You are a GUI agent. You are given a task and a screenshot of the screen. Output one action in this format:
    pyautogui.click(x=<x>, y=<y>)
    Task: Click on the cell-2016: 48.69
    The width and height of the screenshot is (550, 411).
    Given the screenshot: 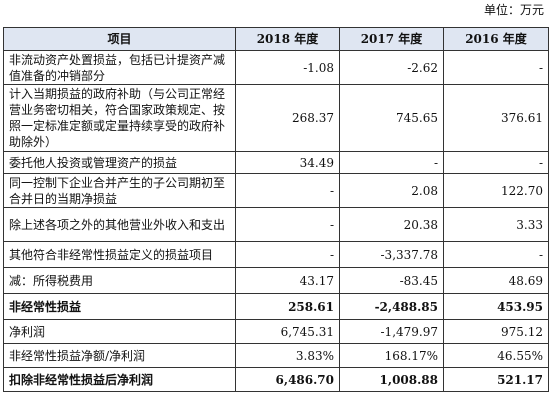 What is the action you would take?
    pyautogui.click(x=496, y=280)
    